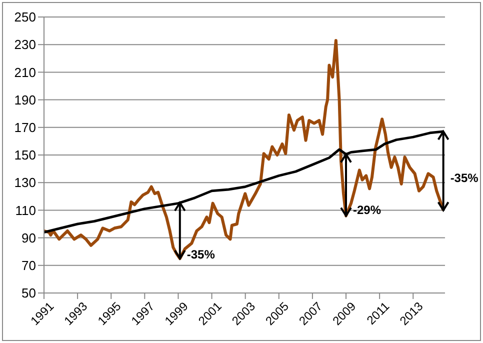 This screenshot has height=343, width=483. What do you see at coordinates (367, 209) in the screenshot?
I see `annotation: -29%` at bounding box center [367, 209].